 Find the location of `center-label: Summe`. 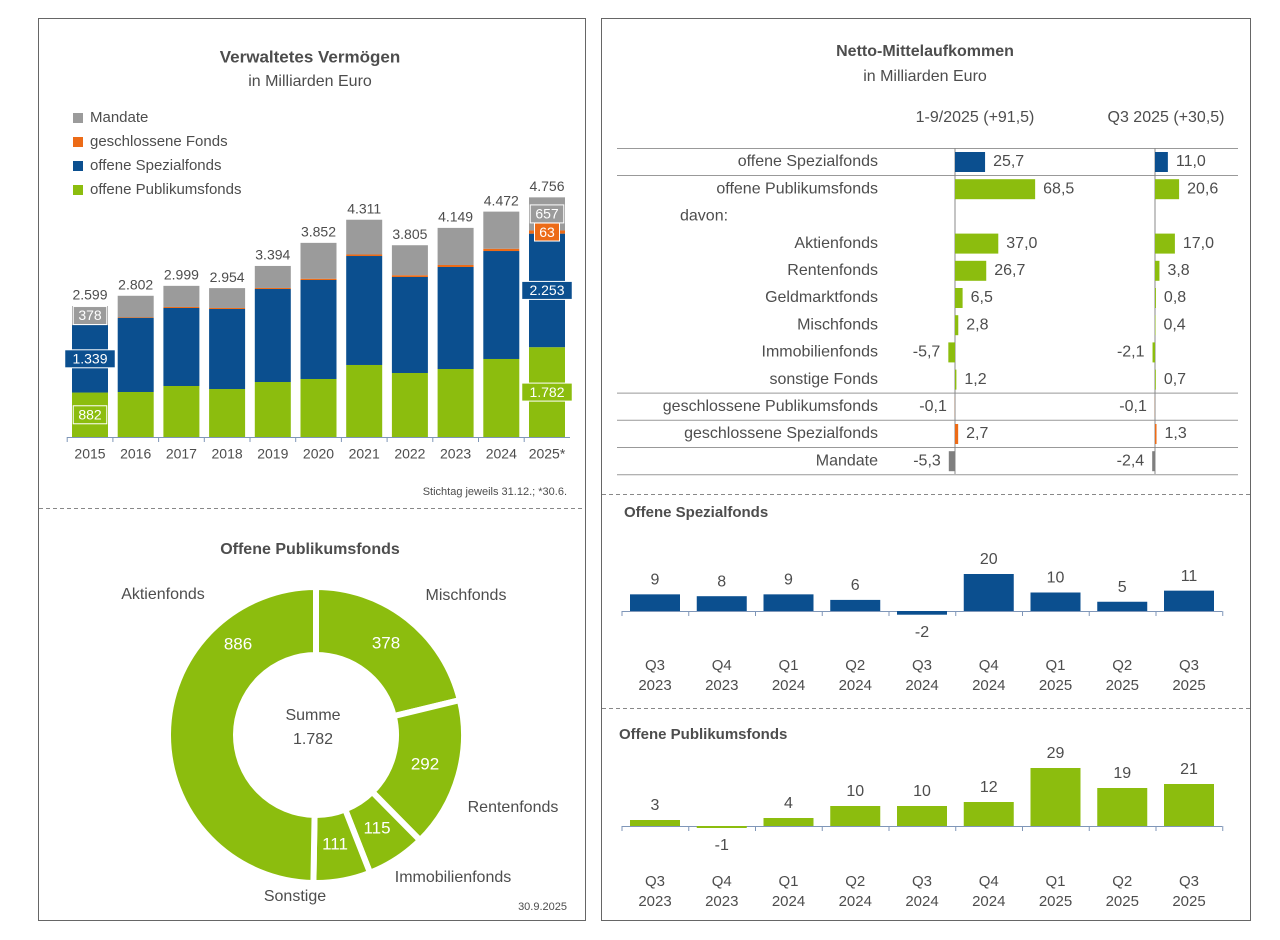

center-label: Summe is located at coordinates (312, 715).